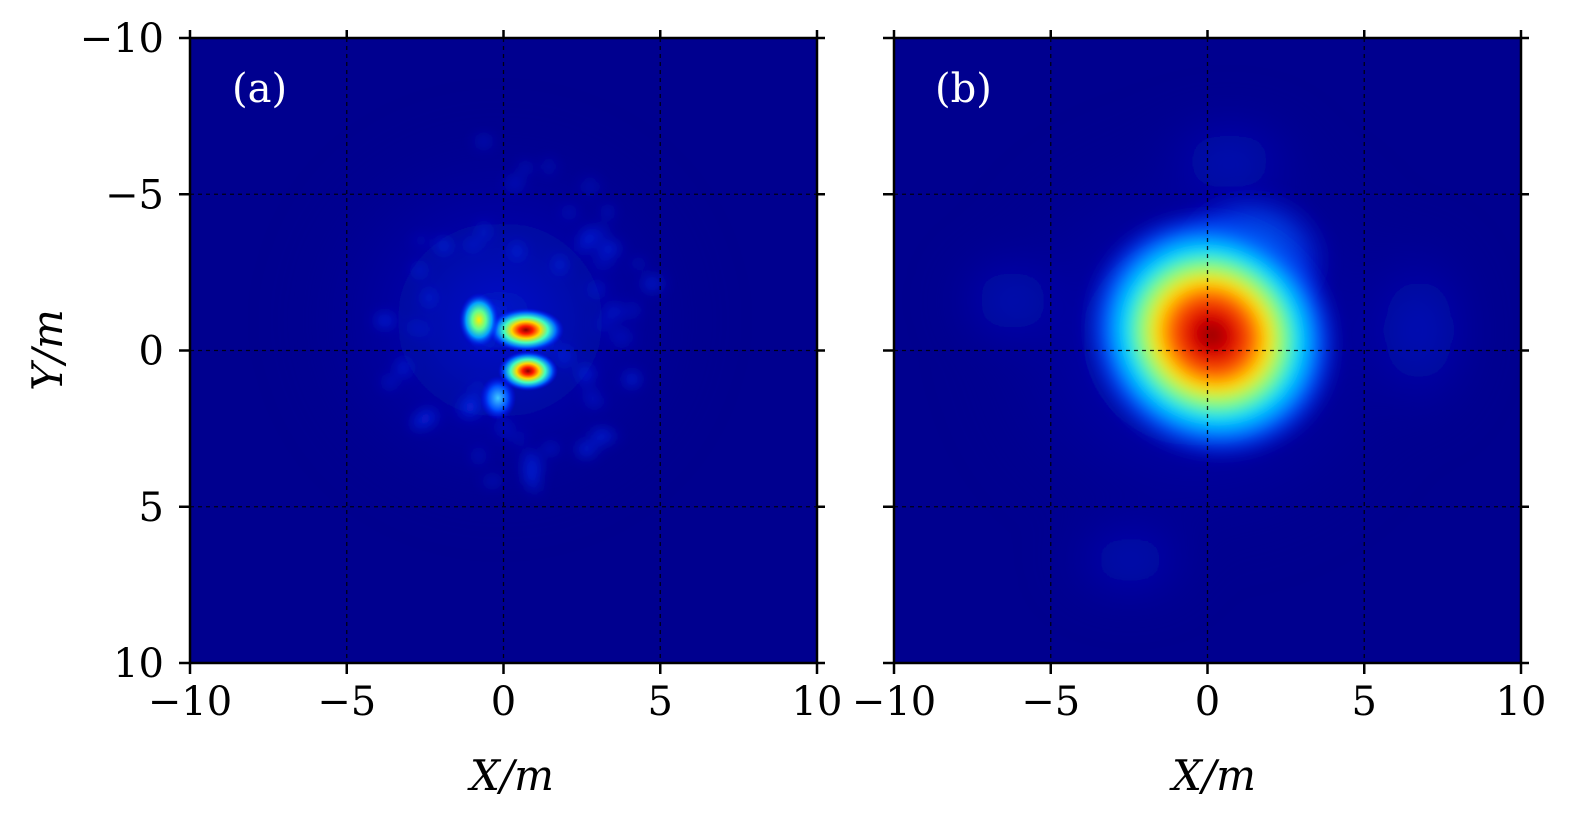  What do you see at coordinates (1212, 775) in the screenshot?
I see `x-axis-label-b: X/m` at bounding box center [1212, 775].